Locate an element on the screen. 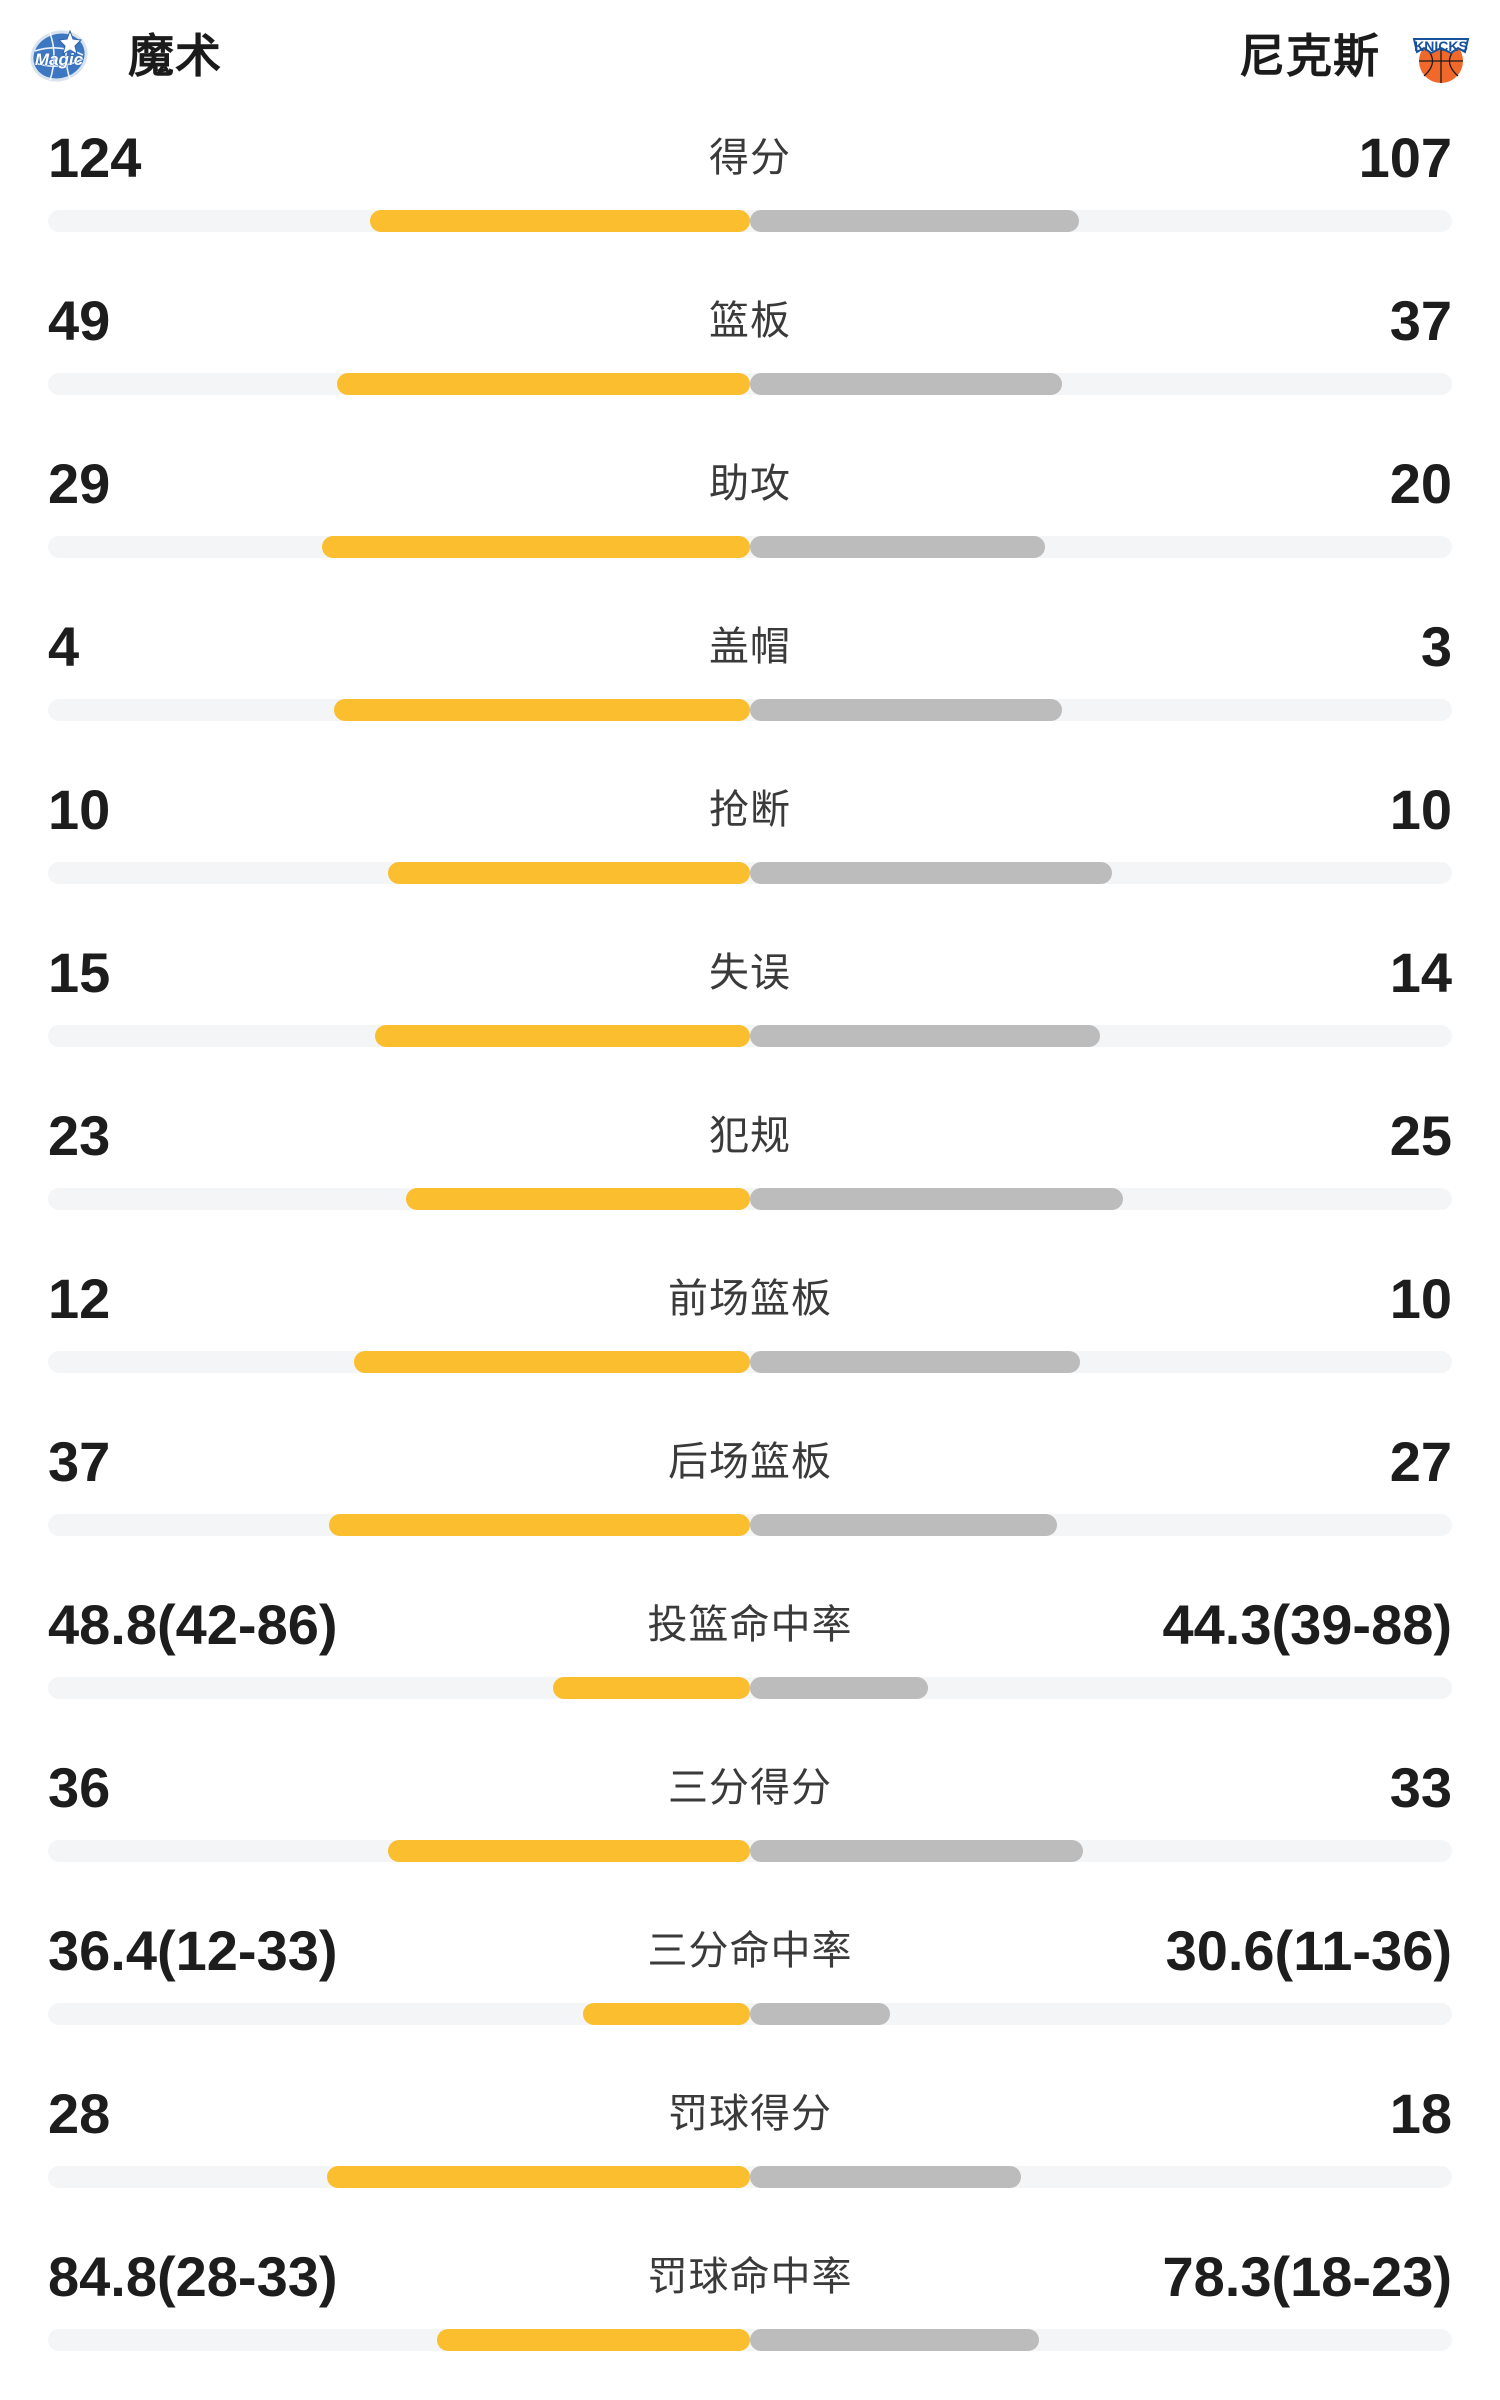  stat-values: 12 前场篮板 10 is located at coordinates (750, 1299).